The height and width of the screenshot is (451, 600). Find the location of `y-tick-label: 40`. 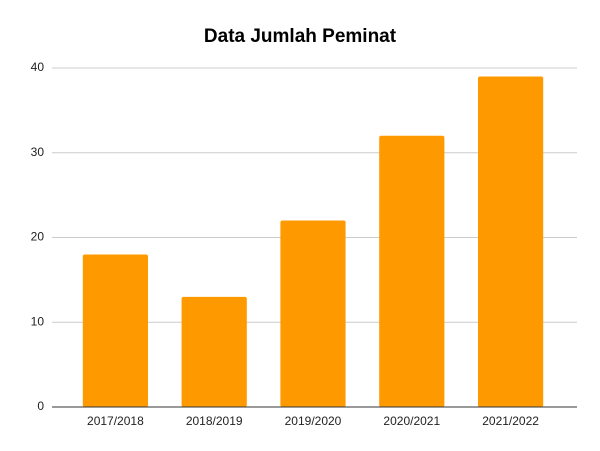

y-tick-label: 40 is located at coordinates (38, 67).